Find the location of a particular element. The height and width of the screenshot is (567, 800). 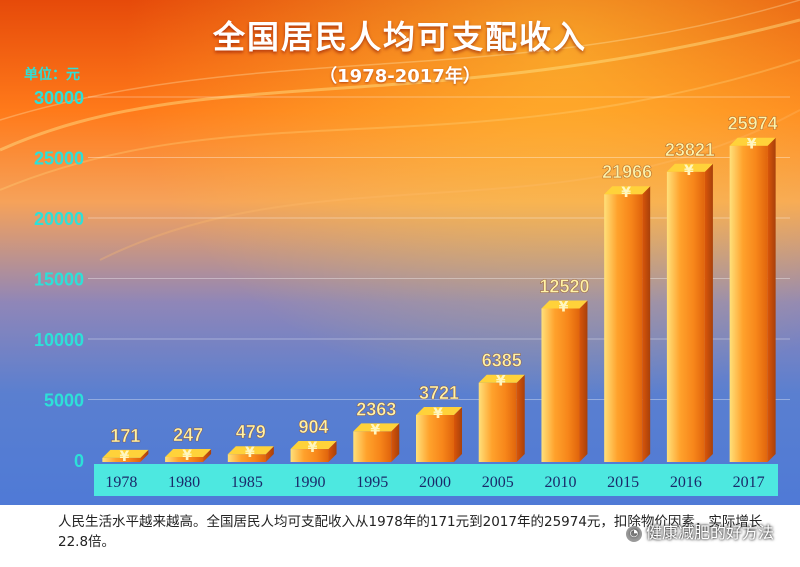

bar-value-label: 23821 is located at coordinates (690, 150).